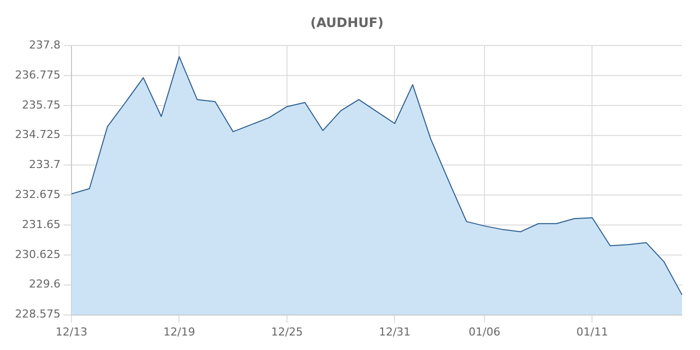 The height and width of the screenshot is (350, 700). Describe the element at coordinates (37, 195) in the screenshot. I see `y-tick-label: 232.675` at that location.